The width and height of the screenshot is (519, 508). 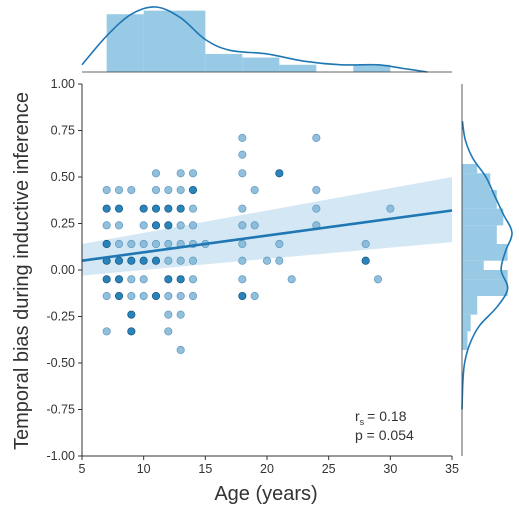 I want to click on y-marginal-histogram, so click(x=487, y=270).